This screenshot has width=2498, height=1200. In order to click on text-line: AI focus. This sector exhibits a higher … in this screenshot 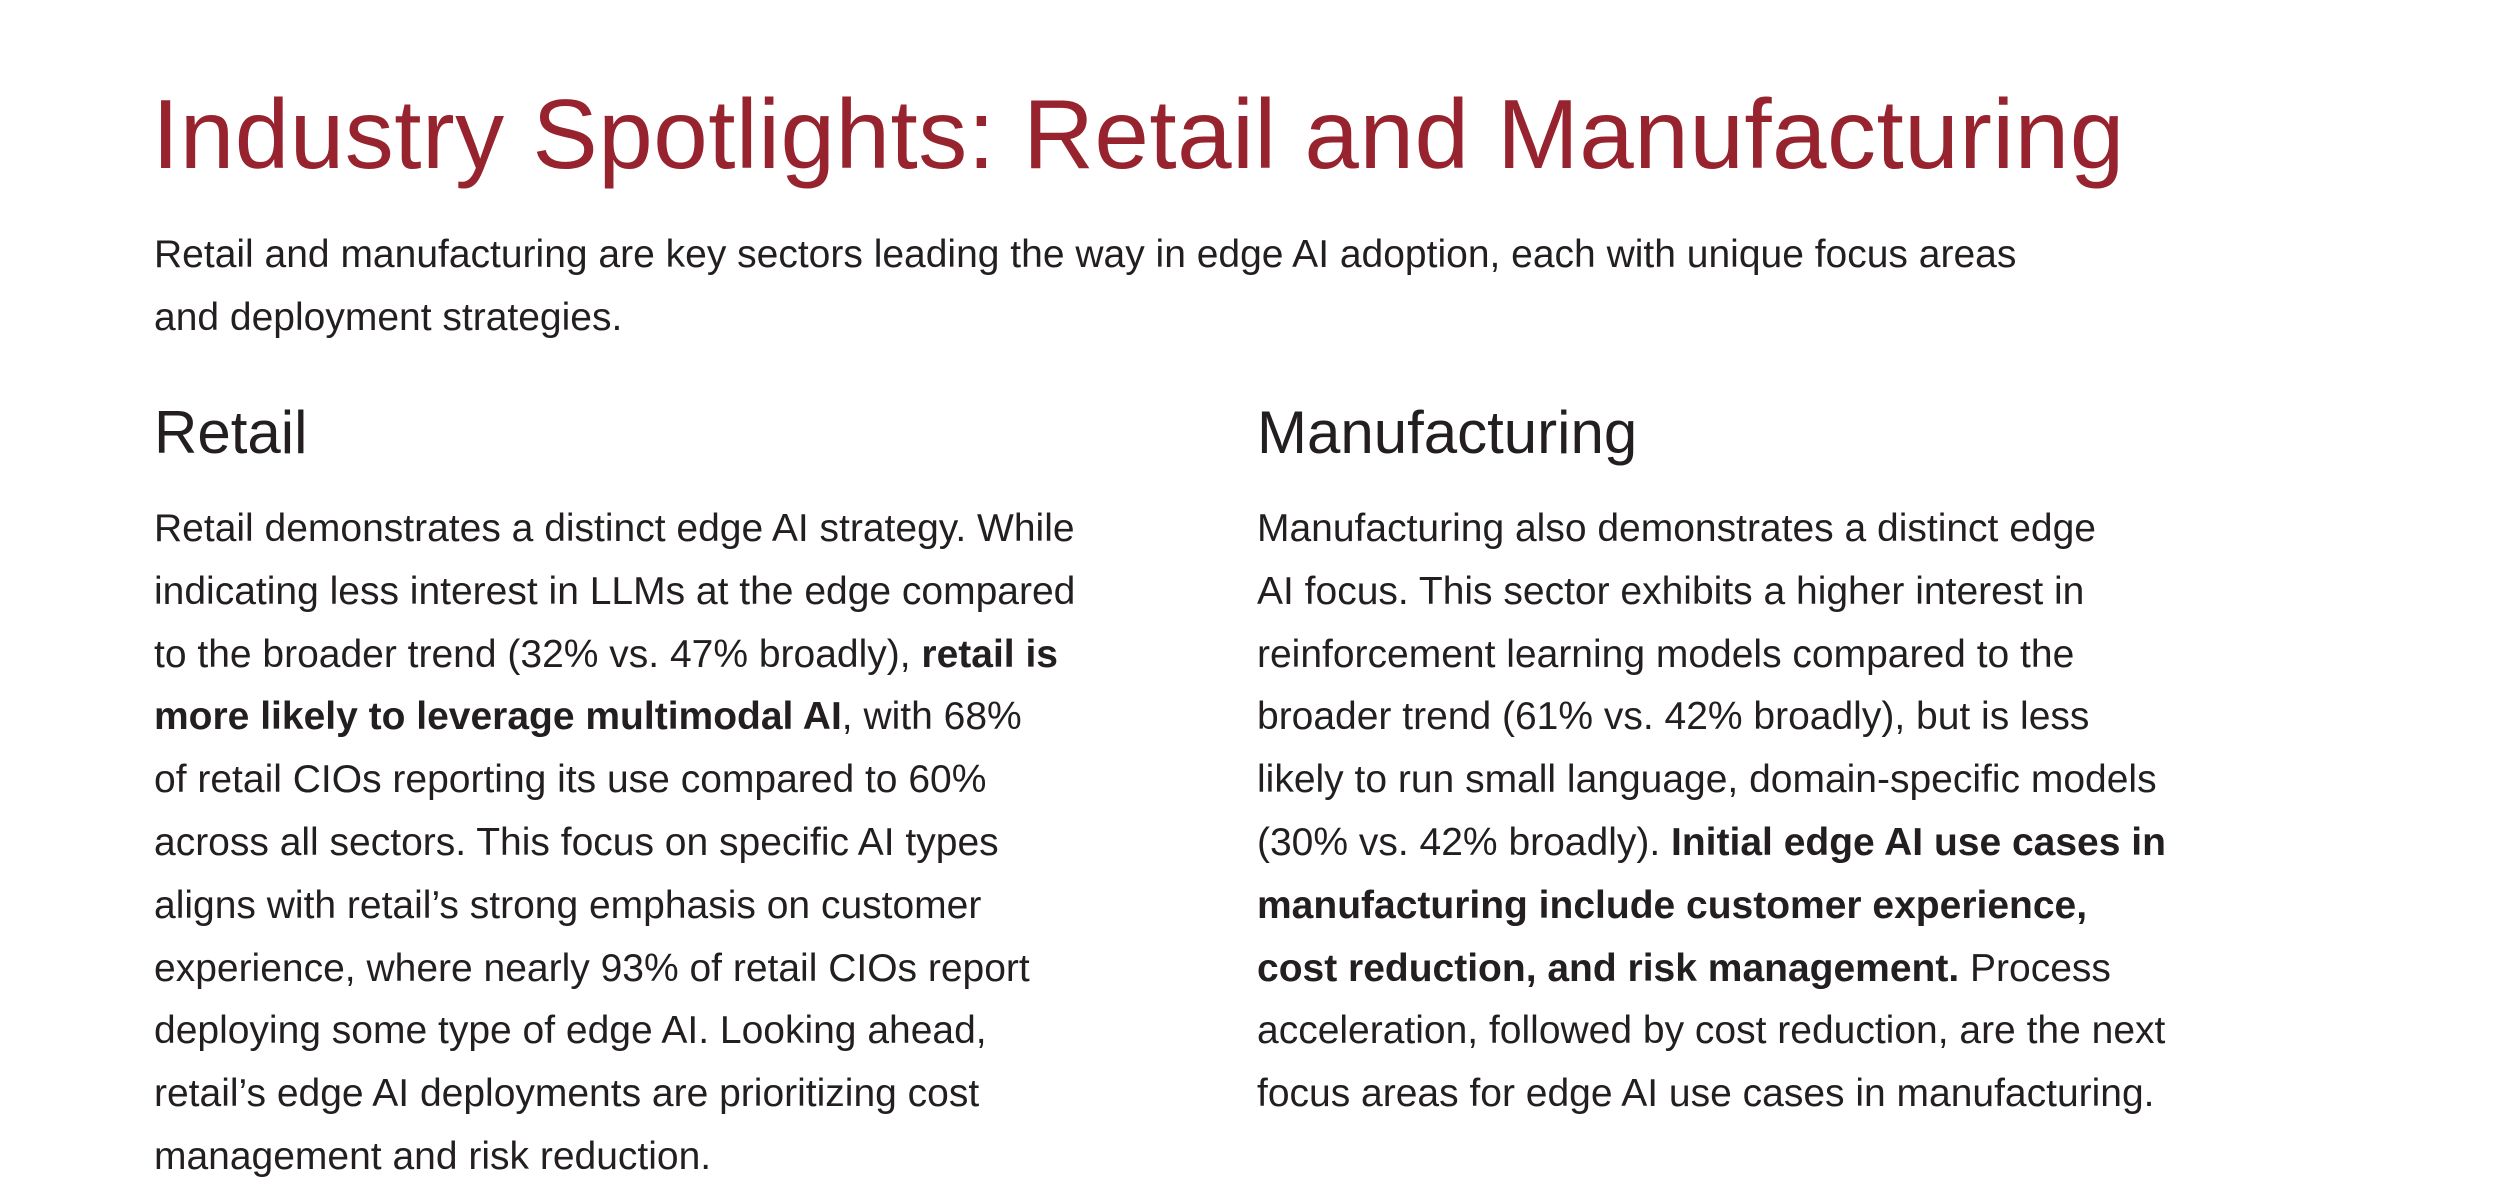, I will do `click(1711, 592)`.